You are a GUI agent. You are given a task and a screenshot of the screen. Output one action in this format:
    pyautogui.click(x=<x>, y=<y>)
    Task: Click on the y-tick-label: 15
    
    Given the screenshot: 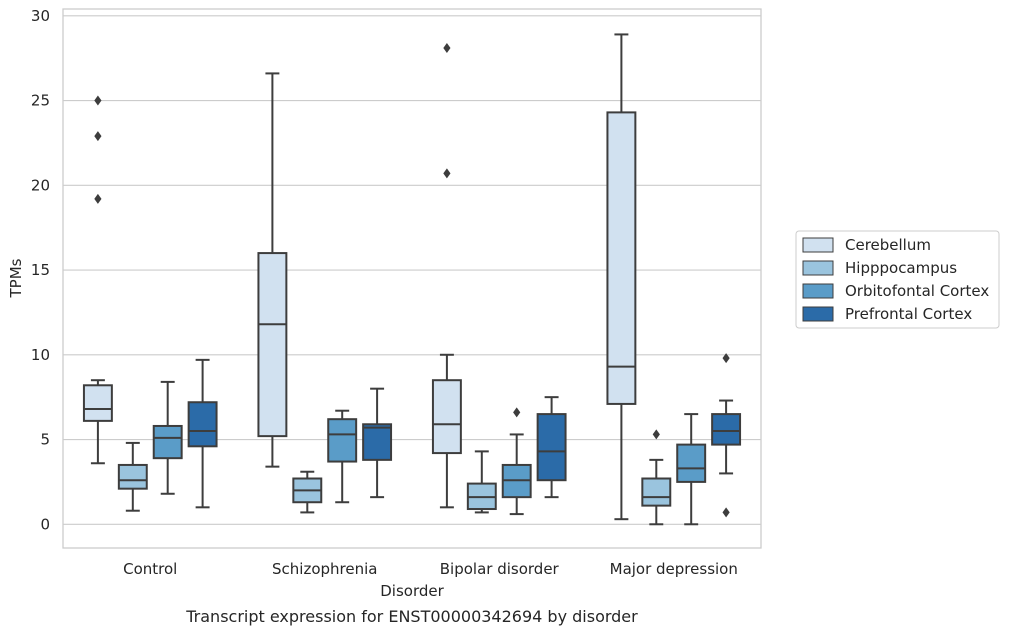 What is the action you would take?
    pyautogui.click(x=40, y=270)
    